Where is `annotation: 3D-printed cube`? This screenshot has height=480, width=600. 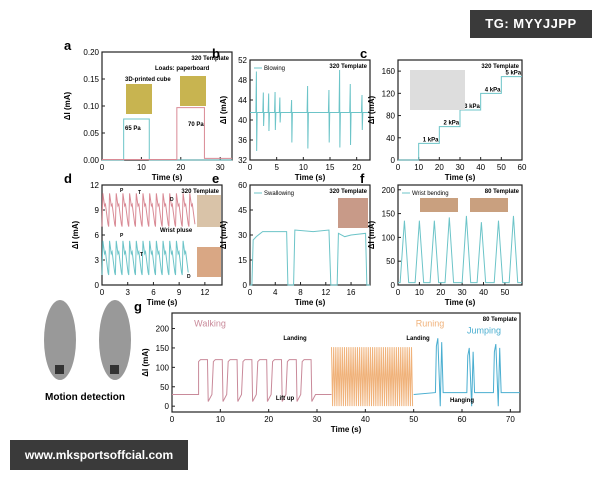 annotation: 3D-printed cube is located at coordinates (148, 80).